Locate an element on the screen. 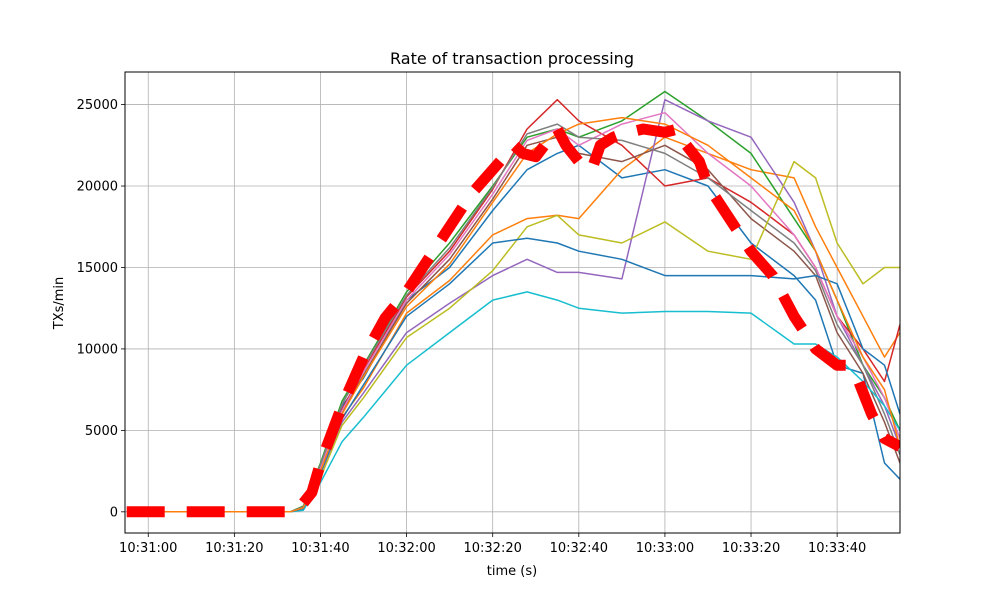 The width and height of the screenshot is (1000, 600). y-tick-label: 5000 is located at coordinates (101, 431).